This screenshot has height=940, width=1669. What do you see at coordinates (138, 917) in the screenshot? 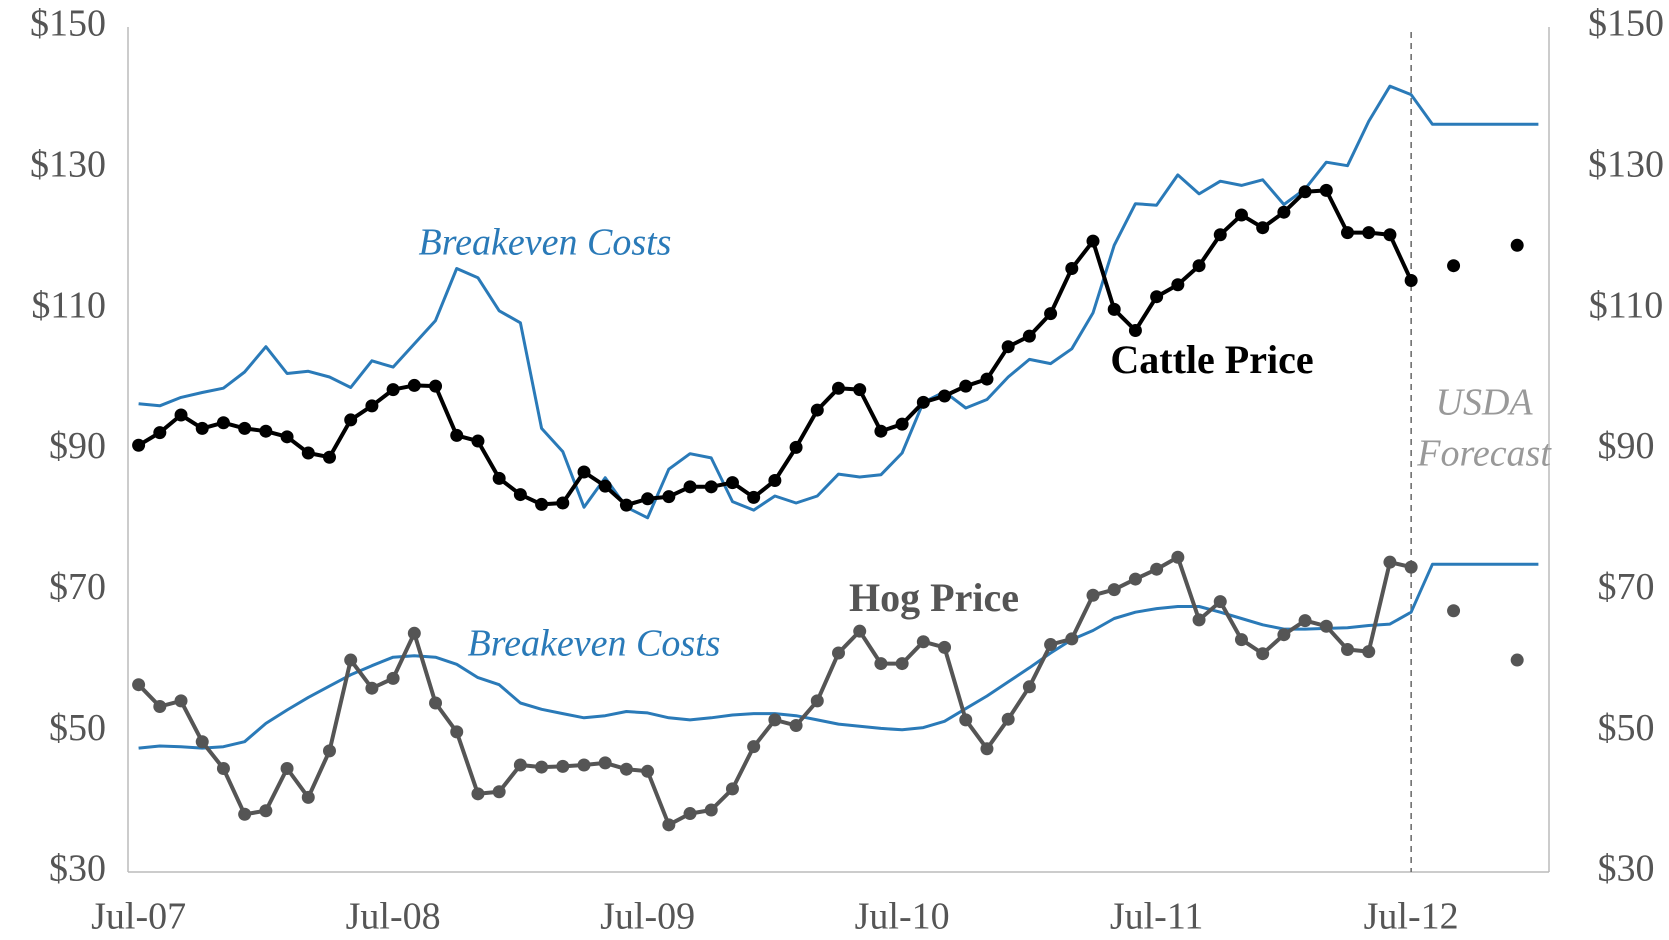
I see `x-tick-label: Jul-07` at bounding box center [138, 917].